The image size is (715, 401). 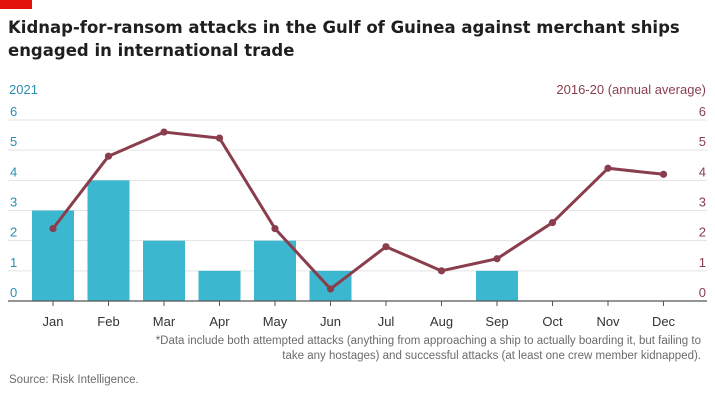 I want to click on source-note: Source: Risk Intelligence., so click(x=74, y=380).